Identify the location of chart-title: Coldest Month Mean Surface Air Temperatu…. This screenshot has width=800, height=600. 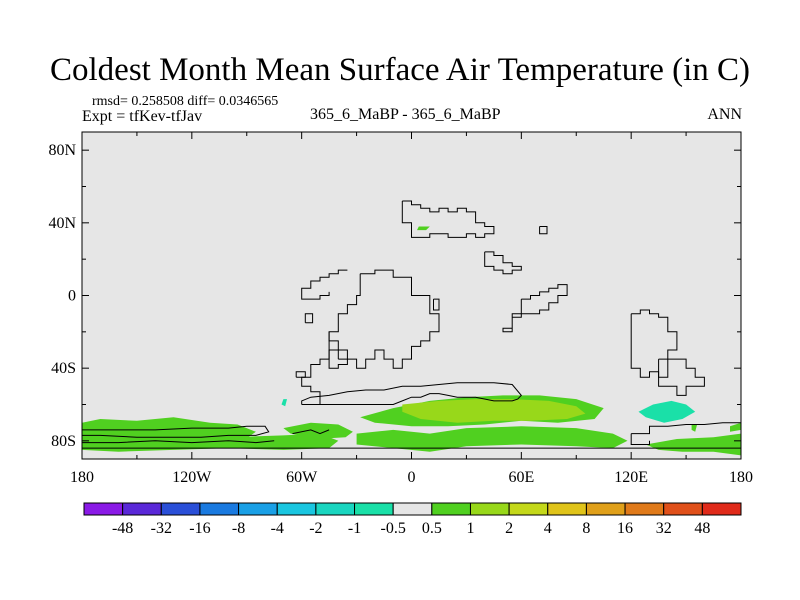
(400, 70).